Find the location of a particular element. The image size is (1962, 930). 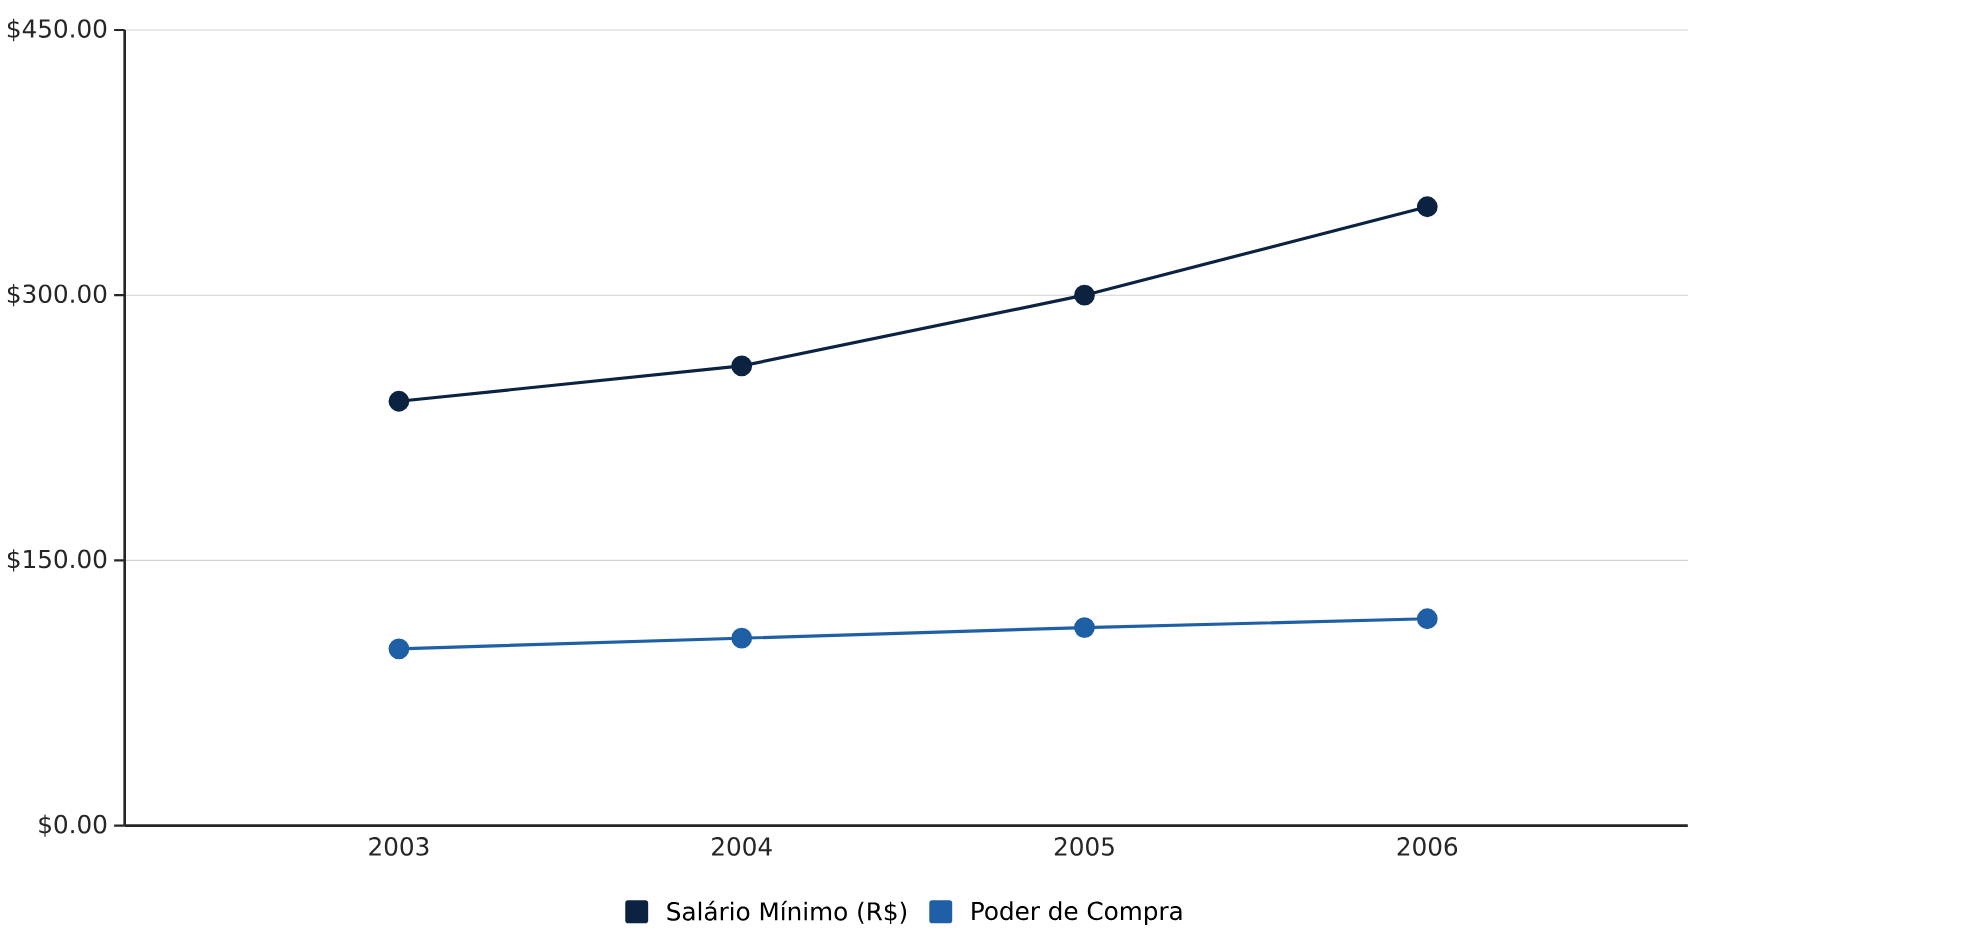

x-tick-label: 2003 is located at coordinates (399, 846).